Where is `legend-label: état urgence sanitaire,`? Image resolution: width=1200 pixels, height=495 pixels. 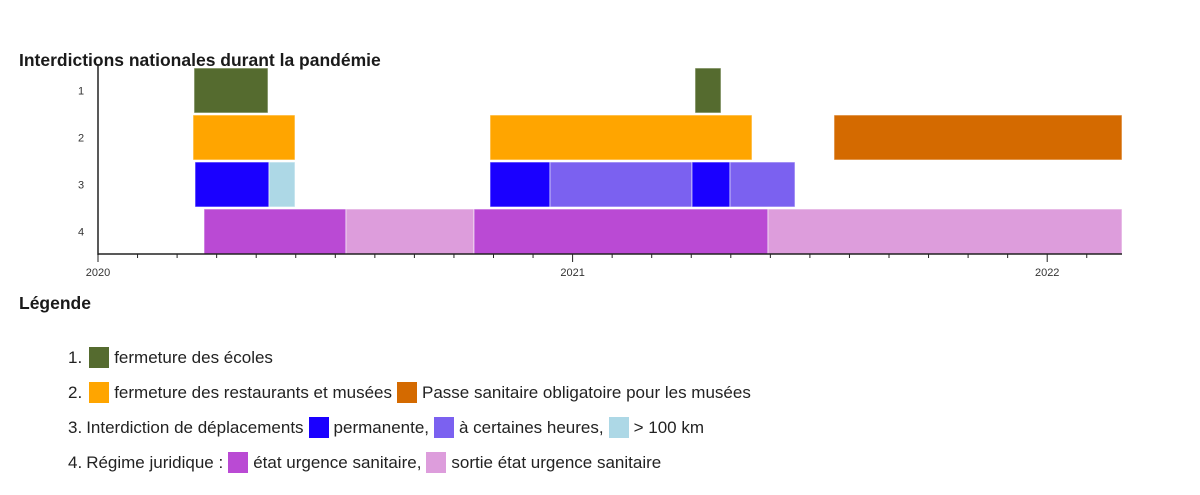 legend-label: état urgence sanitaire, is located at coordinates (337, 462).